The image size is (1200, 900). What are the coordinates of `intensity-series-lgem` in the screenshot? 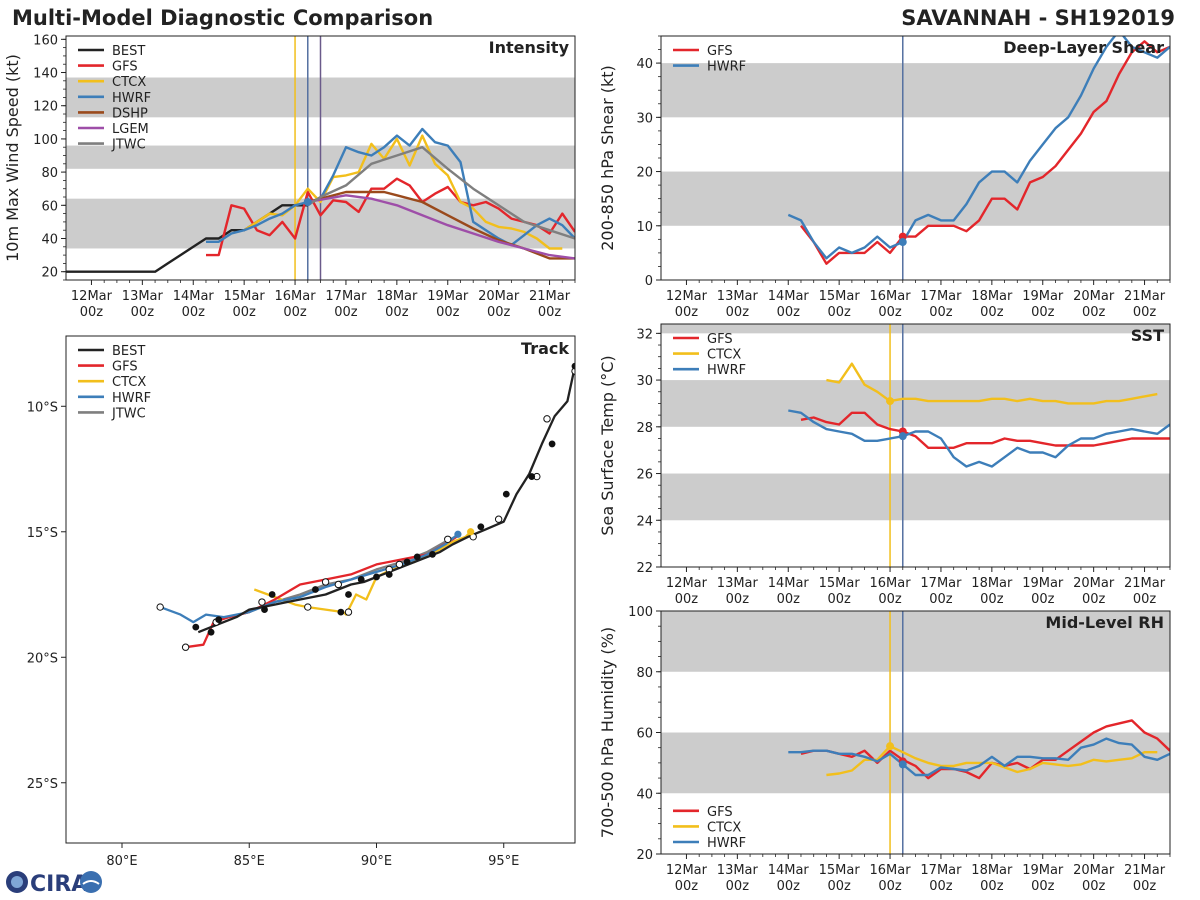 It's located at (441, 227).